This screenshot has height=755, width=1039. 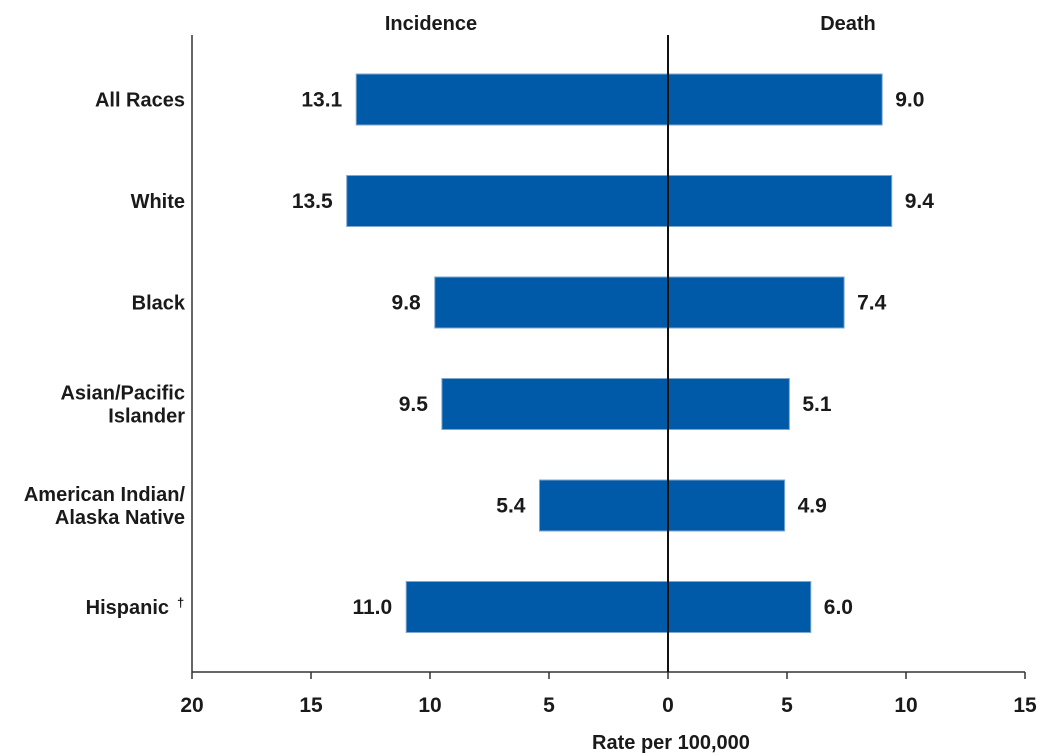 I want to click on incidence-heading: Incidence, so click(x=431, y=24).